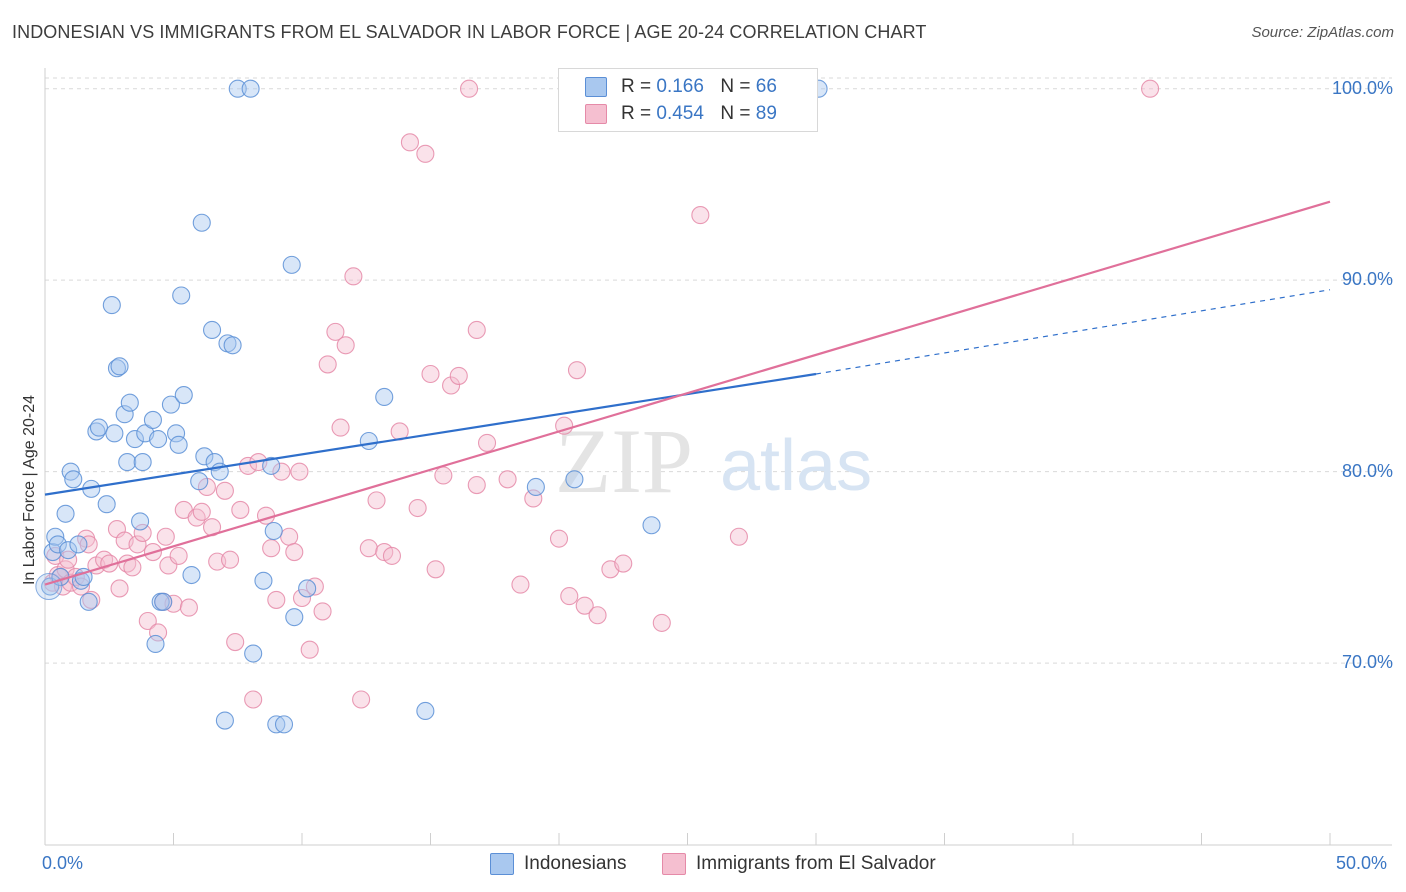 Image resolution: width=1406 pixels, height=892 pixels. Describe the element at coordinates (558, 864) in the screenshot. I see `legend-item-indonesians: Indonesians` at that location.